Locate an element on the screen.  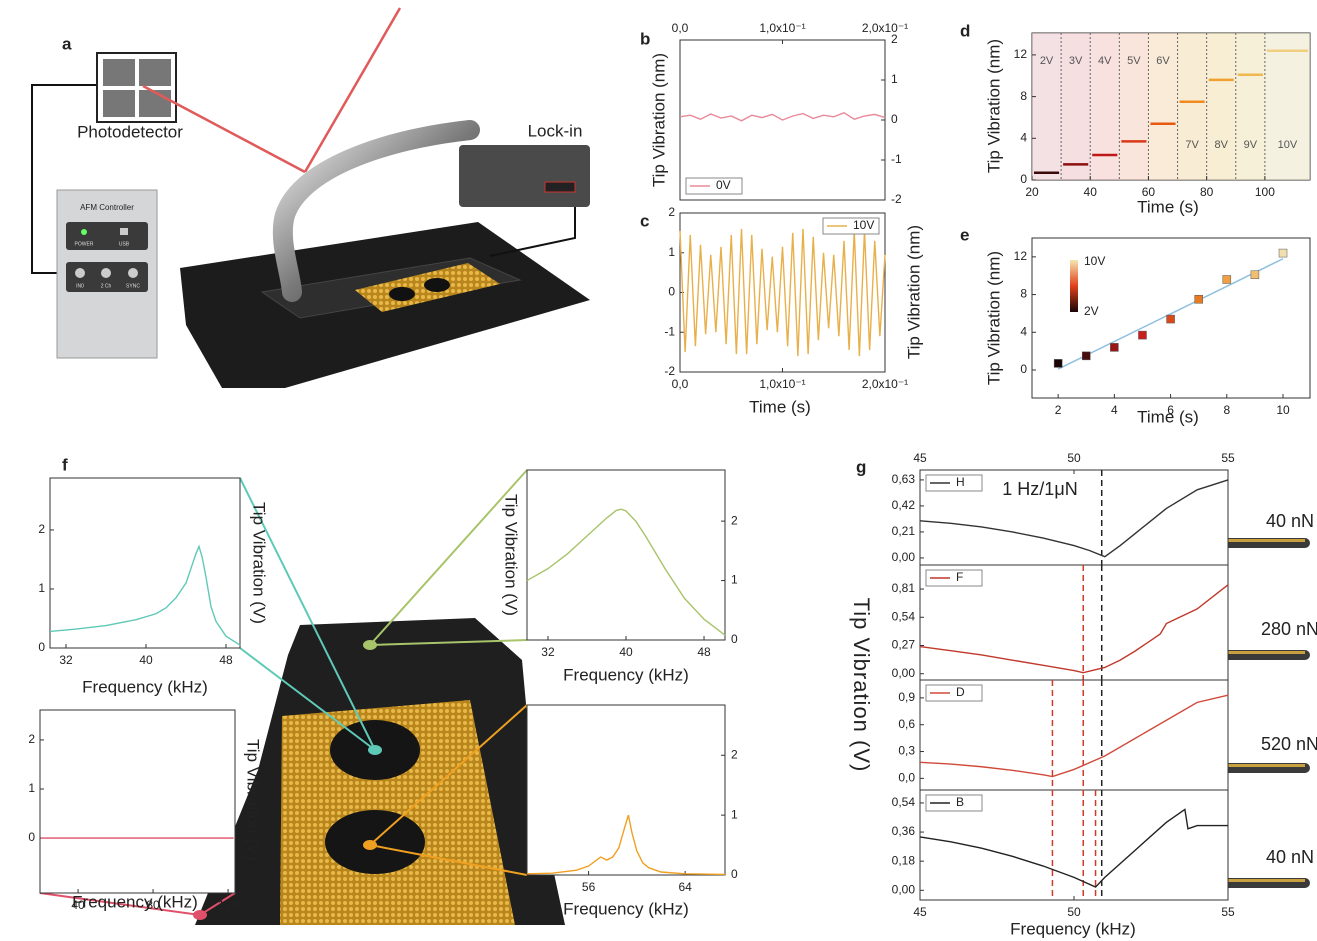
controller-text: USB is located at coordinates (124, 244).